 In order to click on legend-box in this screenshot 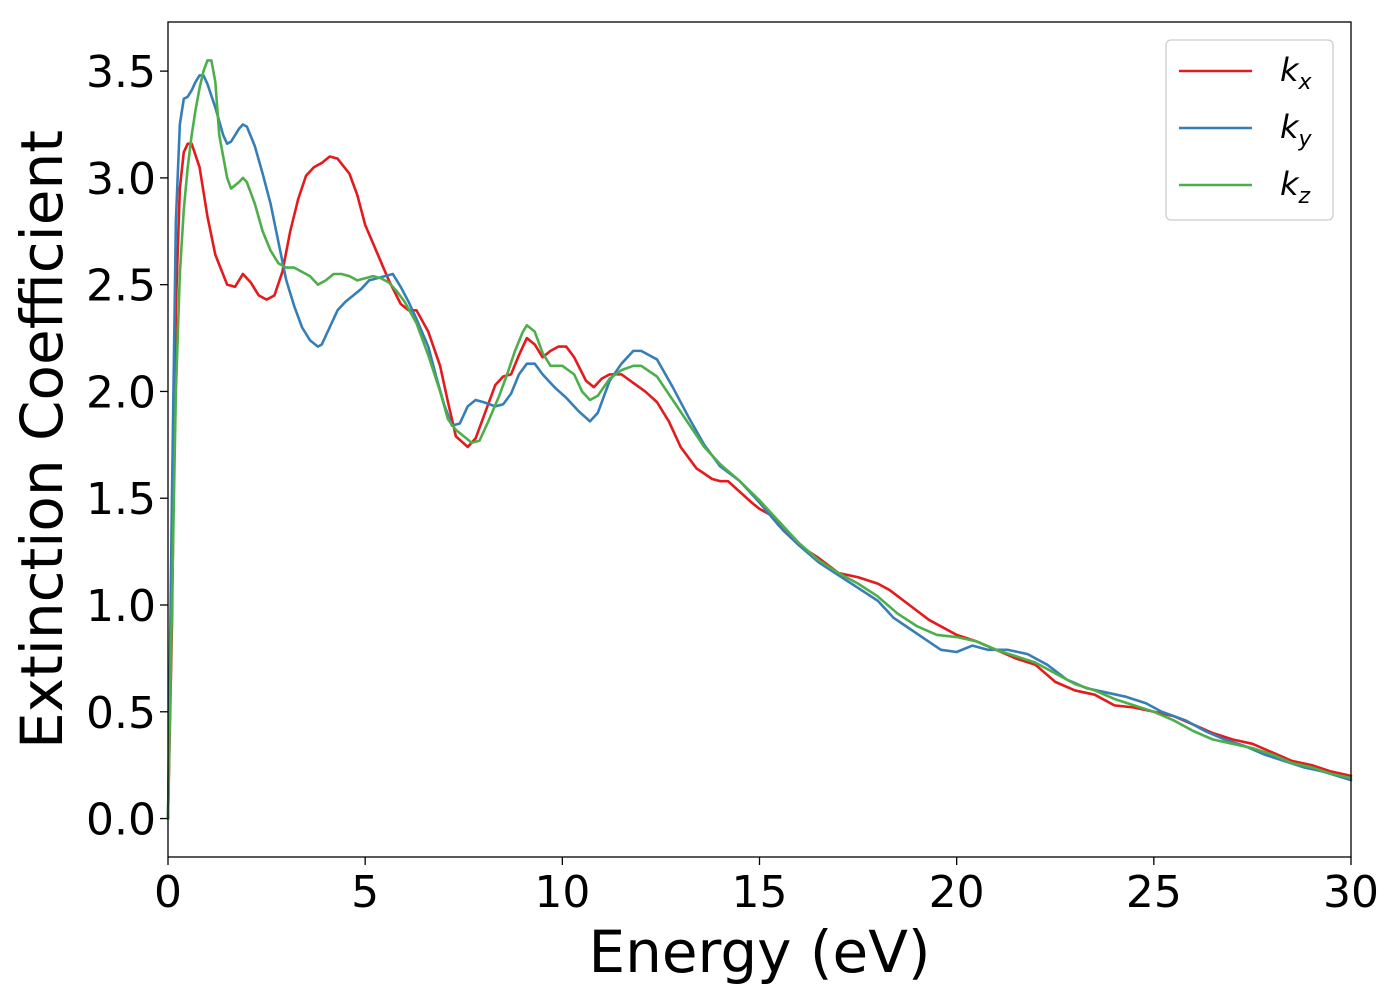, I will do `click(1249, 130)`.